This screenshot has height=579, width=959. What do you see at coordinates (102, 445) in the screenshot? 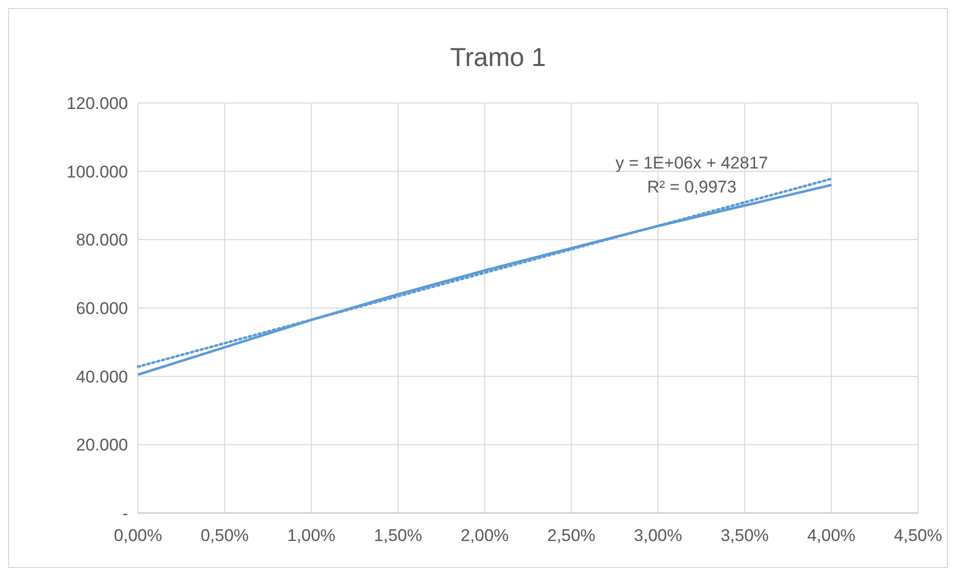
I see `y-tick-label: 20.000` at bounding box center [102, 445].